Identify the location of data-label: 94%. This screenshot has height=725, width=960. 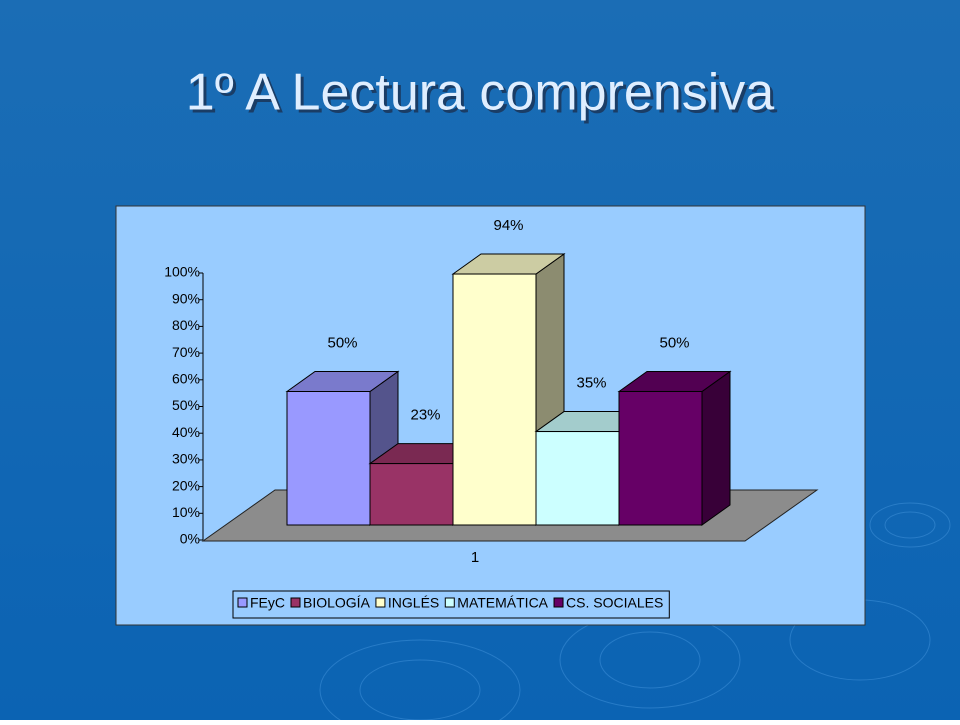
(508, 225).